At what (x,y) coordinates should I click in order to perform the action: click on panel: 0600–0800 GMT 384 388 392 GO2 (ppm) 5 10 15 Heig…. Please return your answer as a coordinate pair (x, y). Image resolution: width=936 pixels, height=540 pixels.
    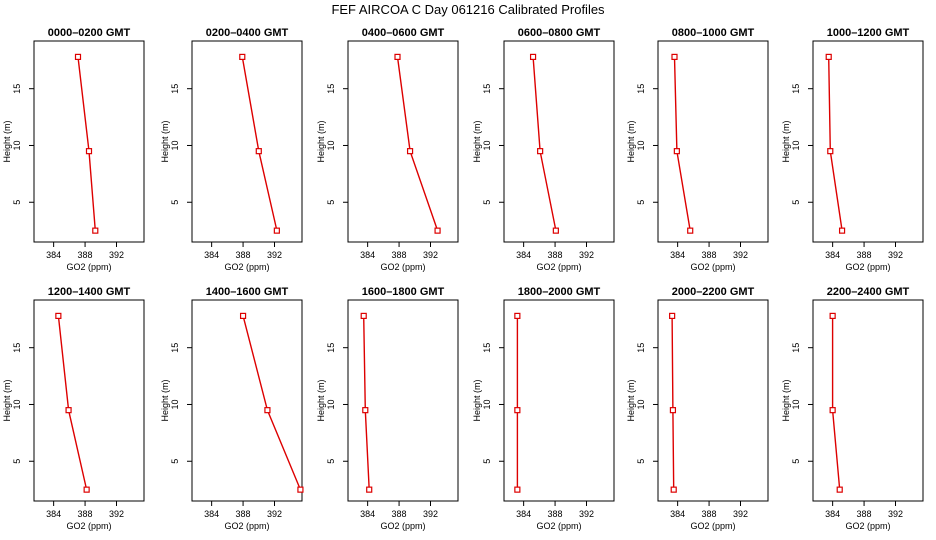
    Looking at the image, I should click on (543, 149).